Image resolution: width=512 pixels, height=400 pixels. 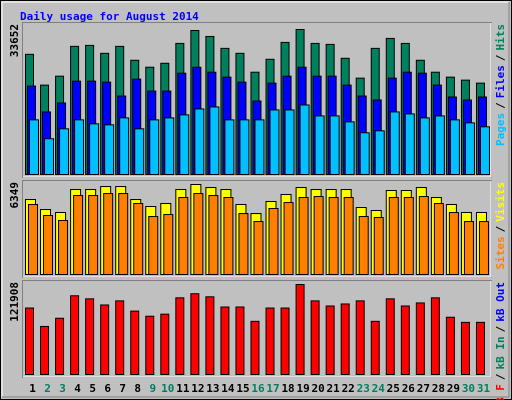 What do you see at coordinates (14, 195) in the screenshot?
I see `max-label: 6349` at bounding box center [14, 195].